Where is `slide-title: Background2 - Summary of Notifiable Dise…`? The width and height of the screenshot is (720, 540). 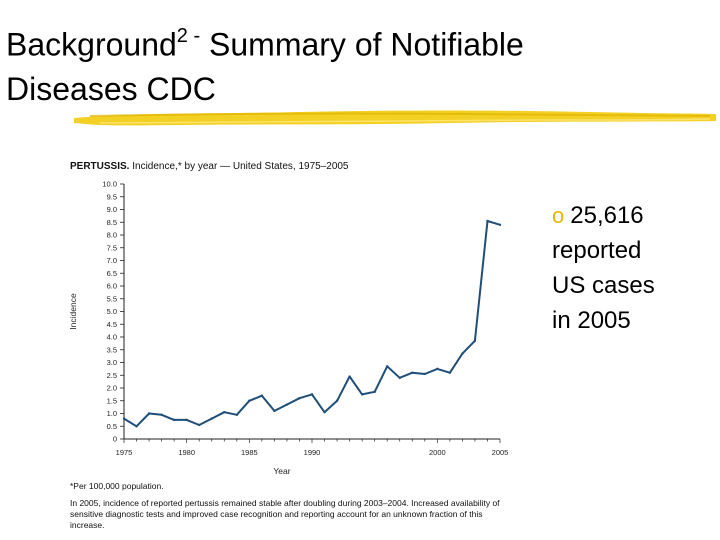 slide-title: Background2 - Summary of Notifiable Dise… is located at coordinates (265, 63).